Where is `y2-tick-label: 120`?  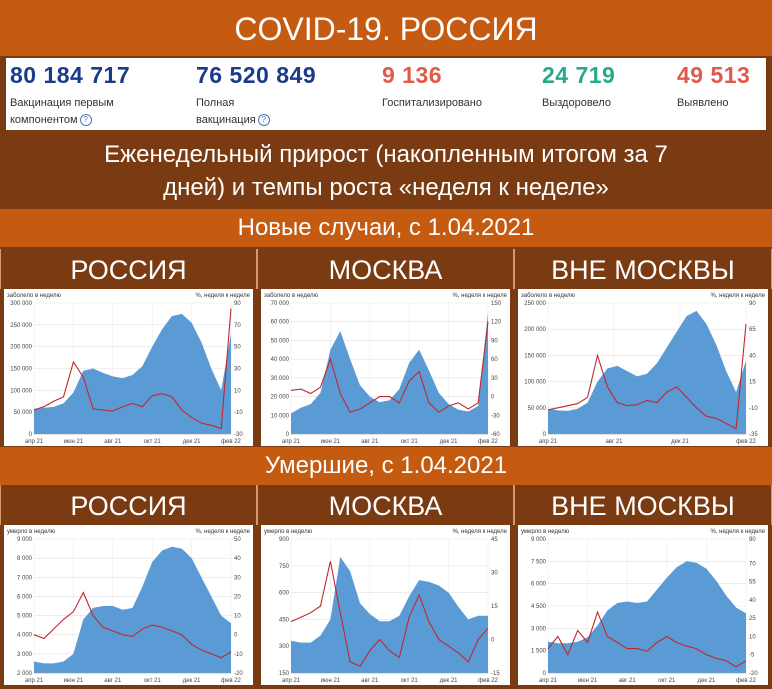
y2-tick-label: 120 is located at coordinates (496, 323).